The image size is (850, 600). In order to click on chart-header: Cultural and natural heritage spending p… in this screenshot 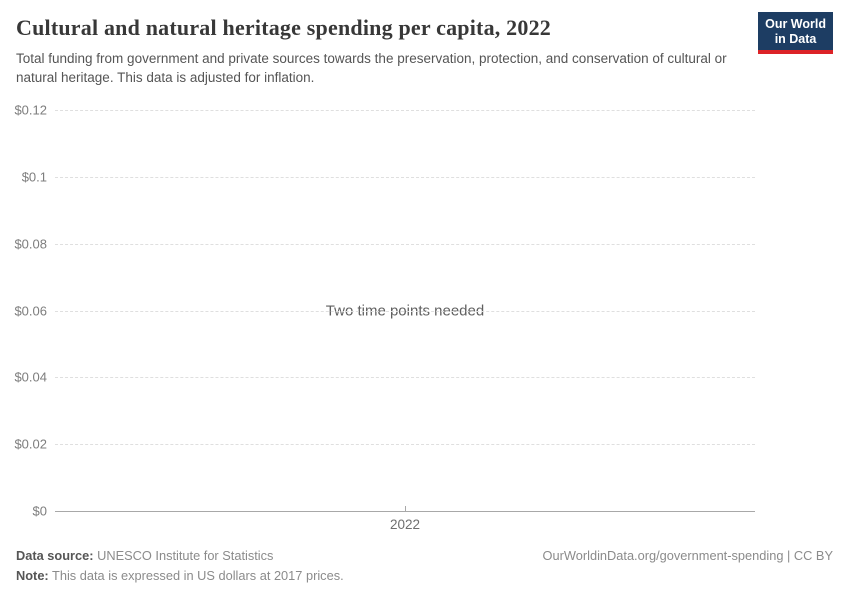, I will do `click(385, 51)`.